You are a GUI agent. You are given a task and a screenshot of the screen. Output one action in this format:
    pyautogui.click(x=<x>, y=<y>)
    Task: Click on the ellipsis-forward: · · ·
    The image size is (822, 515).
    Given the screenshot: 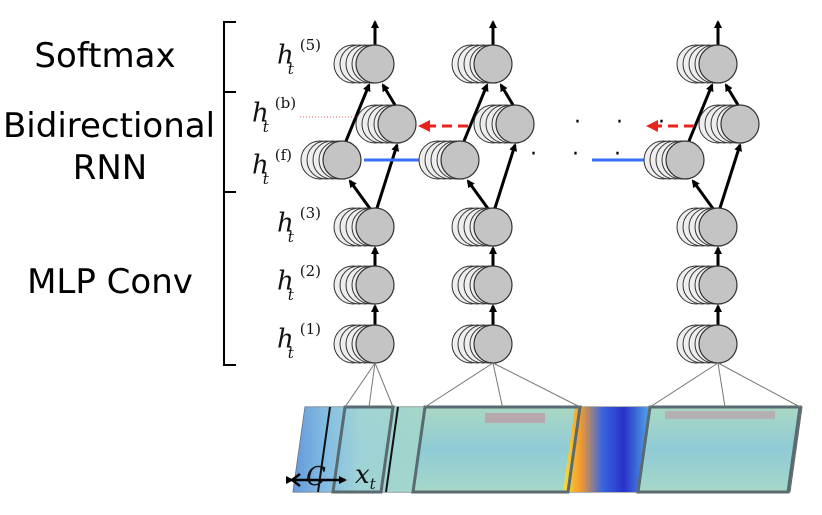 What is the action you would take?
    pyautogui.click(x=582, y=154)
    